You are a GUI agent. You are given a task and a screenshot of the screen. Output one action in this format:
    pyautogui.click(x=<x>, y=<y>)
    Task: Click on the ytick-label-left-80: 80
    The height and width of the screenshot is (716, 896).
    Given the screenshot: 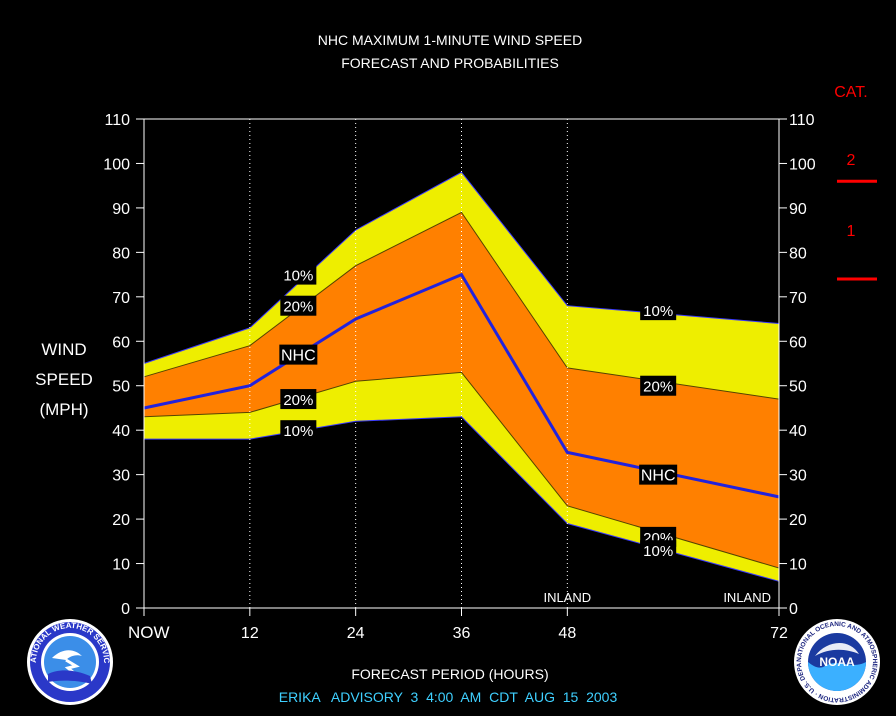 What is the action you would take?
    pyautogui.click(x=121, y=253)
    